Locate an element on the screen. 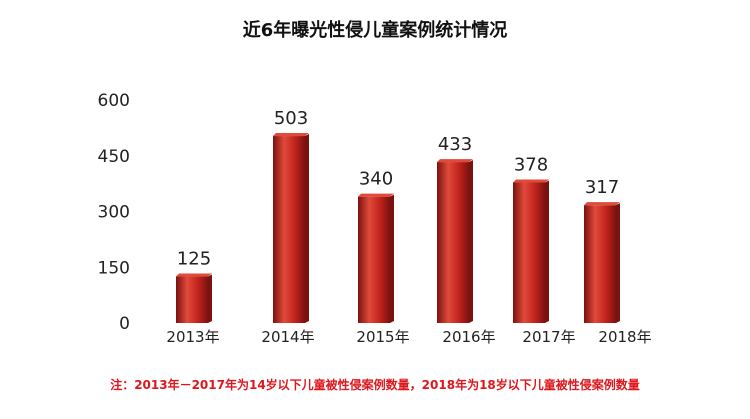  bar-2015年: 340 is located at coordinates (376, 246).